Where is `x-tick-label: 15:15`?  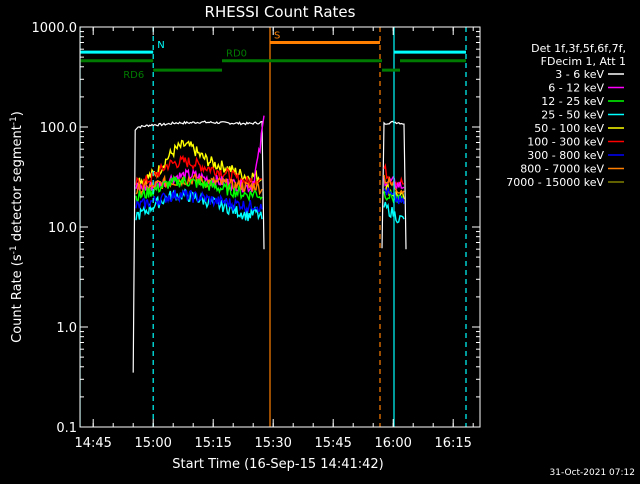 x-tick-label: 15:15 is located at coordinates (212, 443).